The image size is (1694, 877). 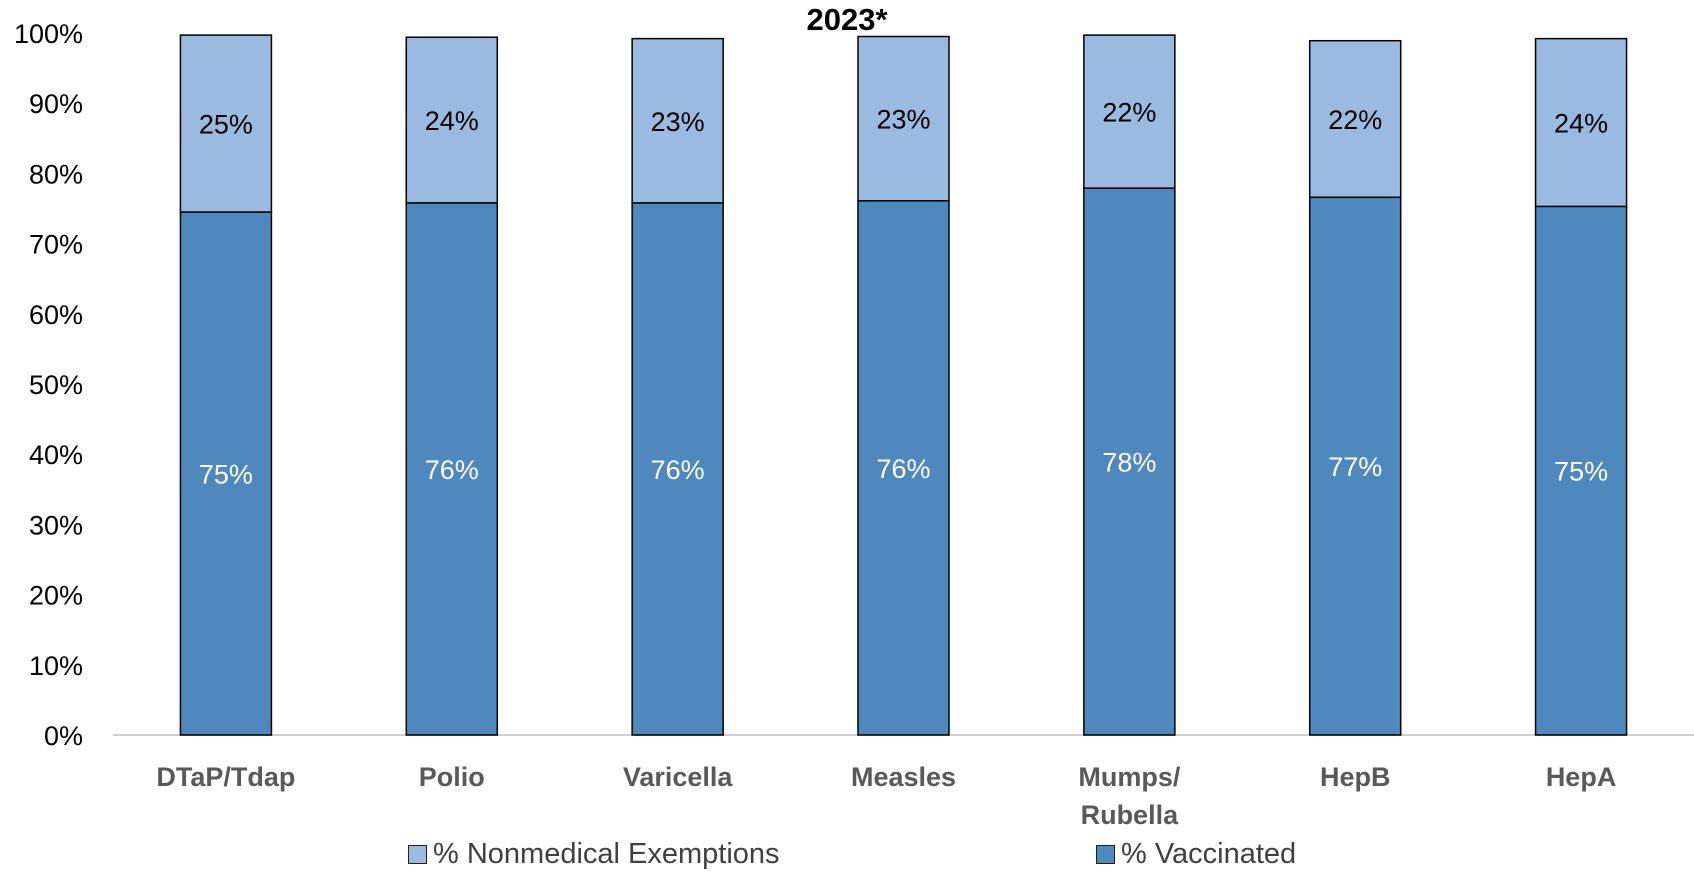 I want to click on legend: % Nonmedical Exemptions % Vaccinated, so click(x=847, y=855).